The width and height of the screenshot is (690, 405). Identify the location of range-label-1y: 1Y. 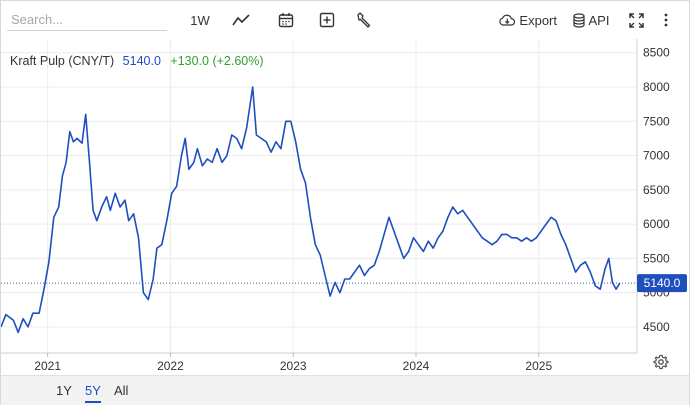
(64, 390).